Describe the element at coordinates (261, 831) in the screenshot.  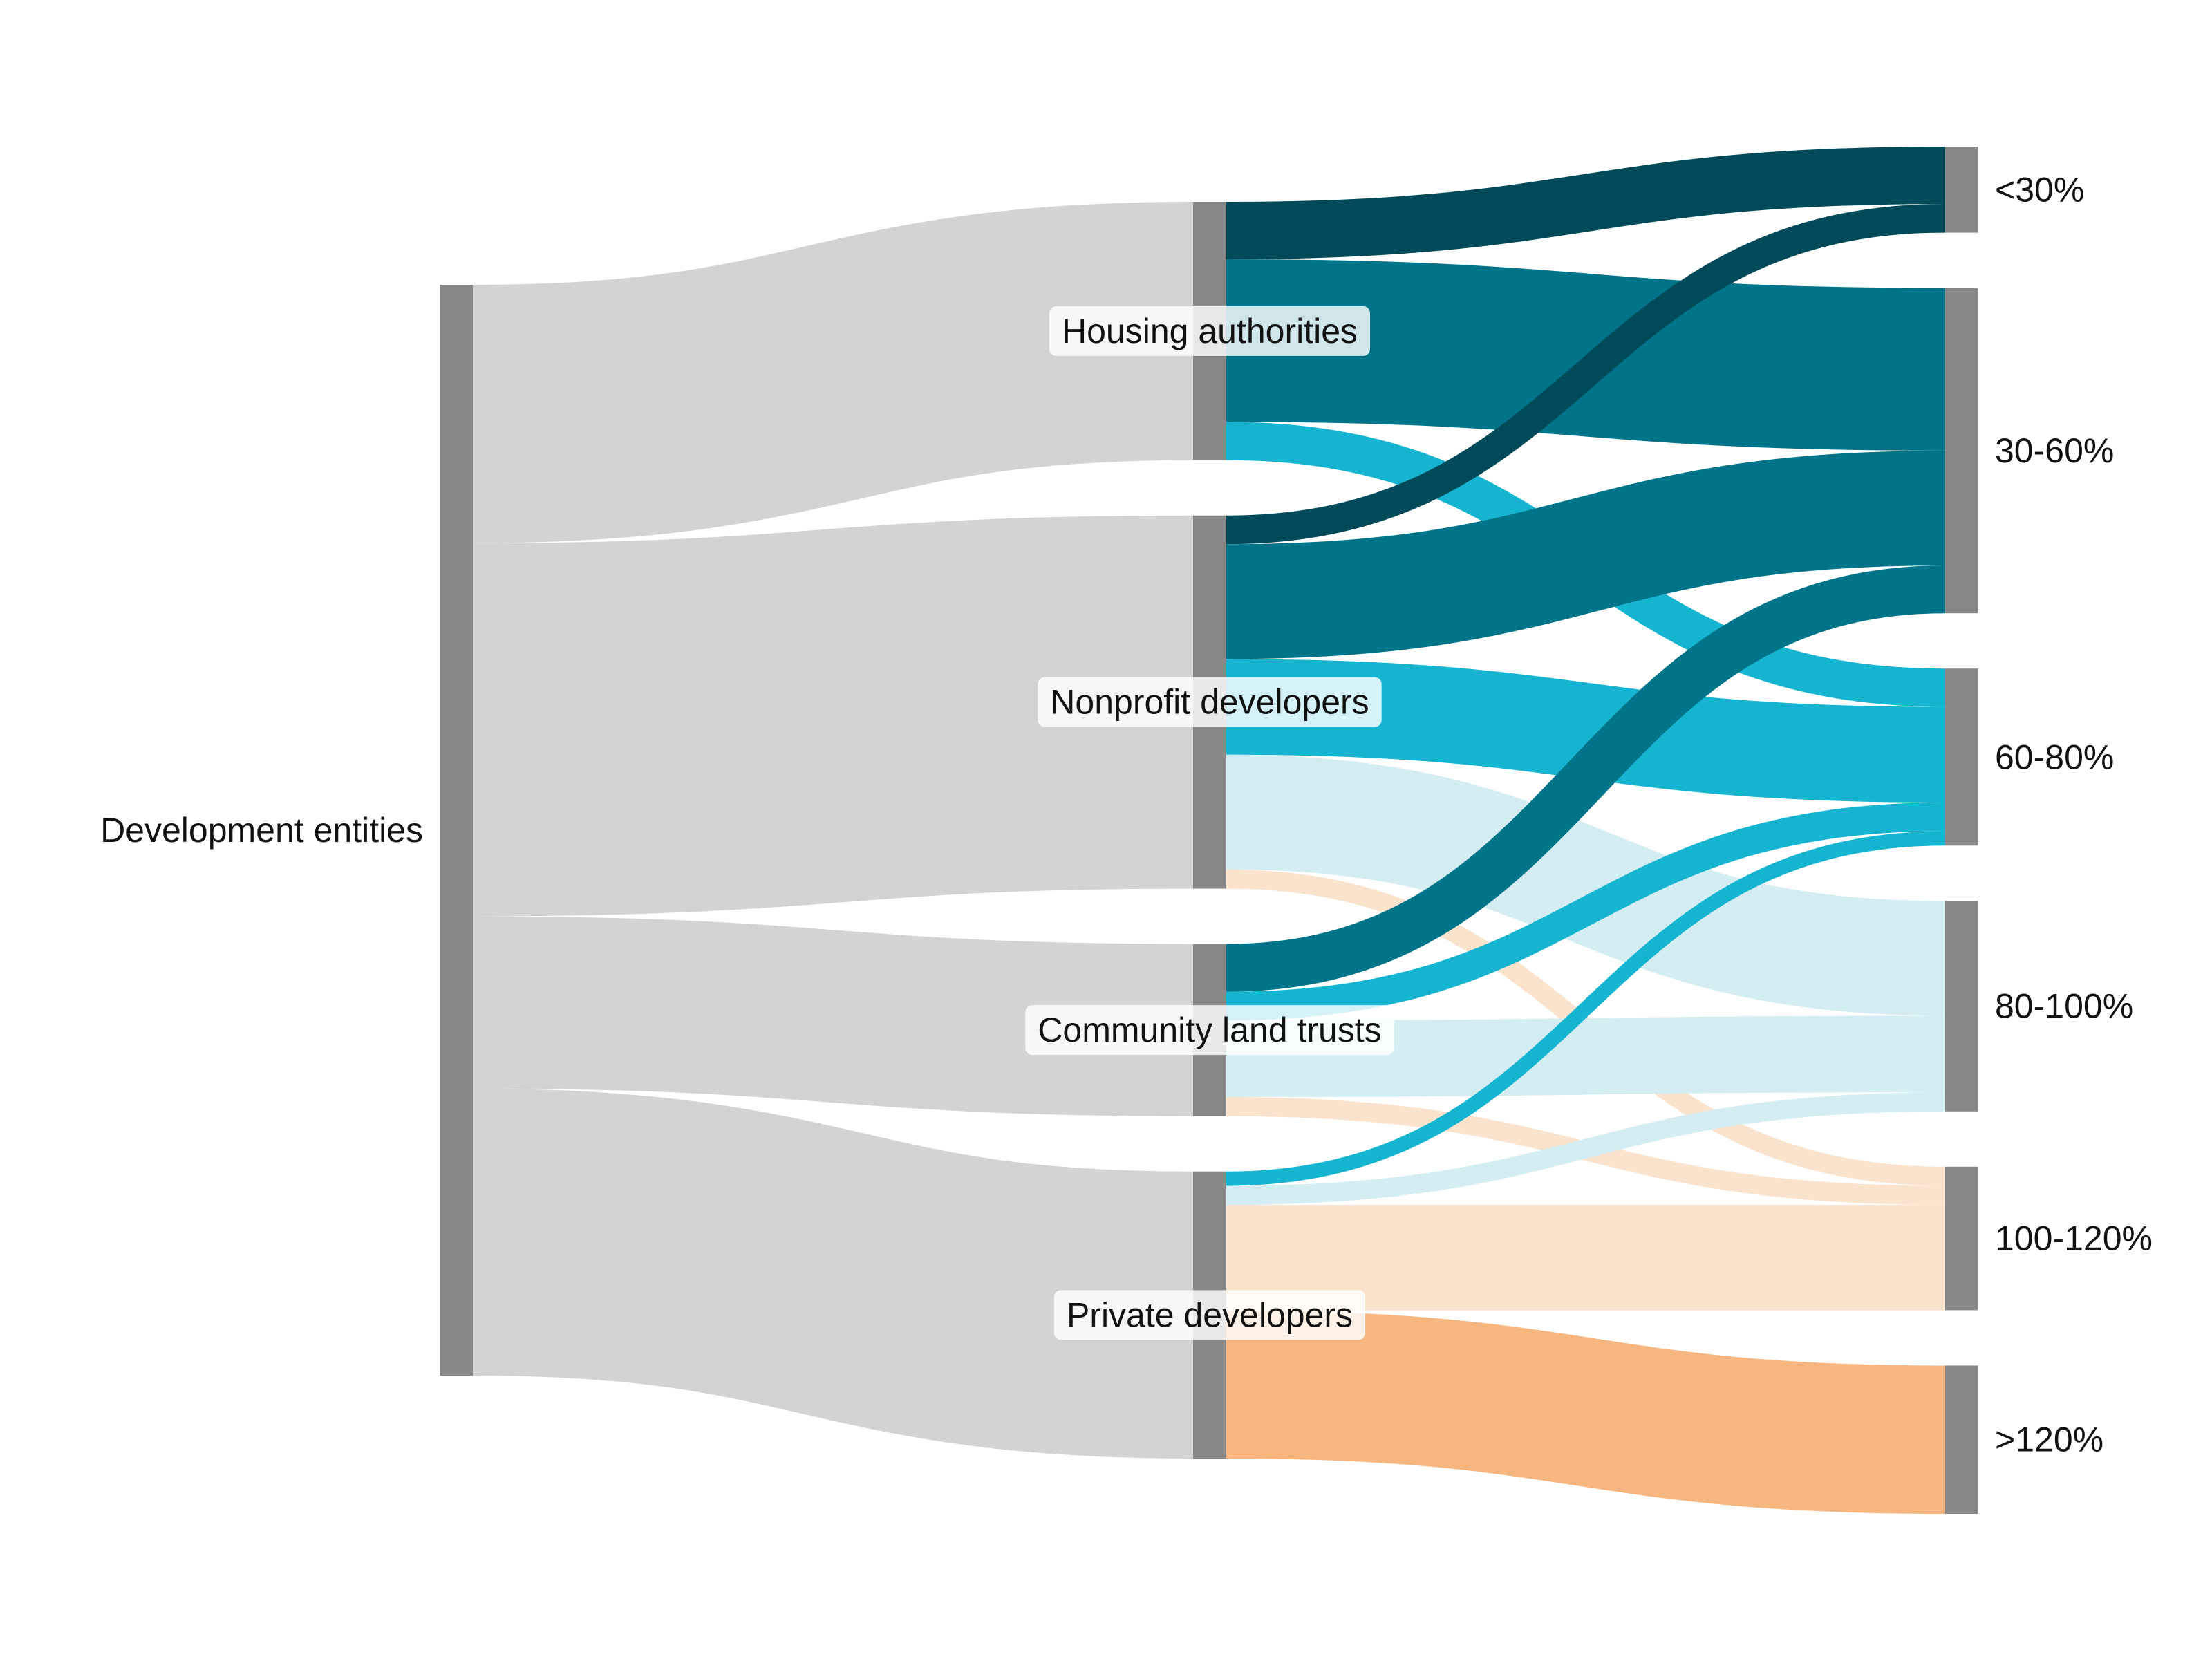
I see `node-label-dev: Development entities` at that location.